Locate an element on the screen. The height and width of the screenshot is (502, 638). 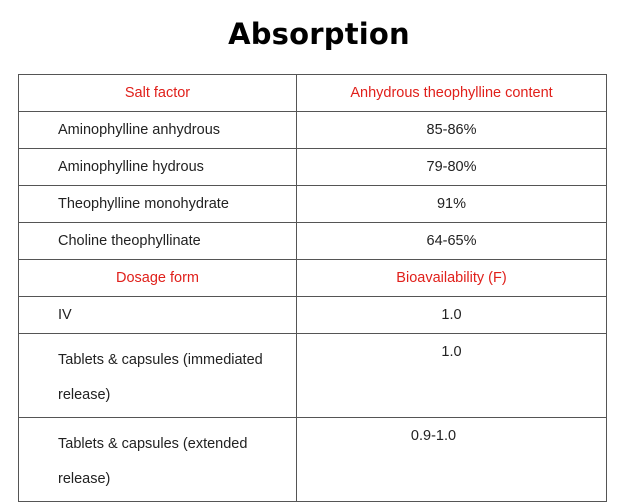
row-label: Tablets & capsules (immediated release) is located at coordinates (157, 375).